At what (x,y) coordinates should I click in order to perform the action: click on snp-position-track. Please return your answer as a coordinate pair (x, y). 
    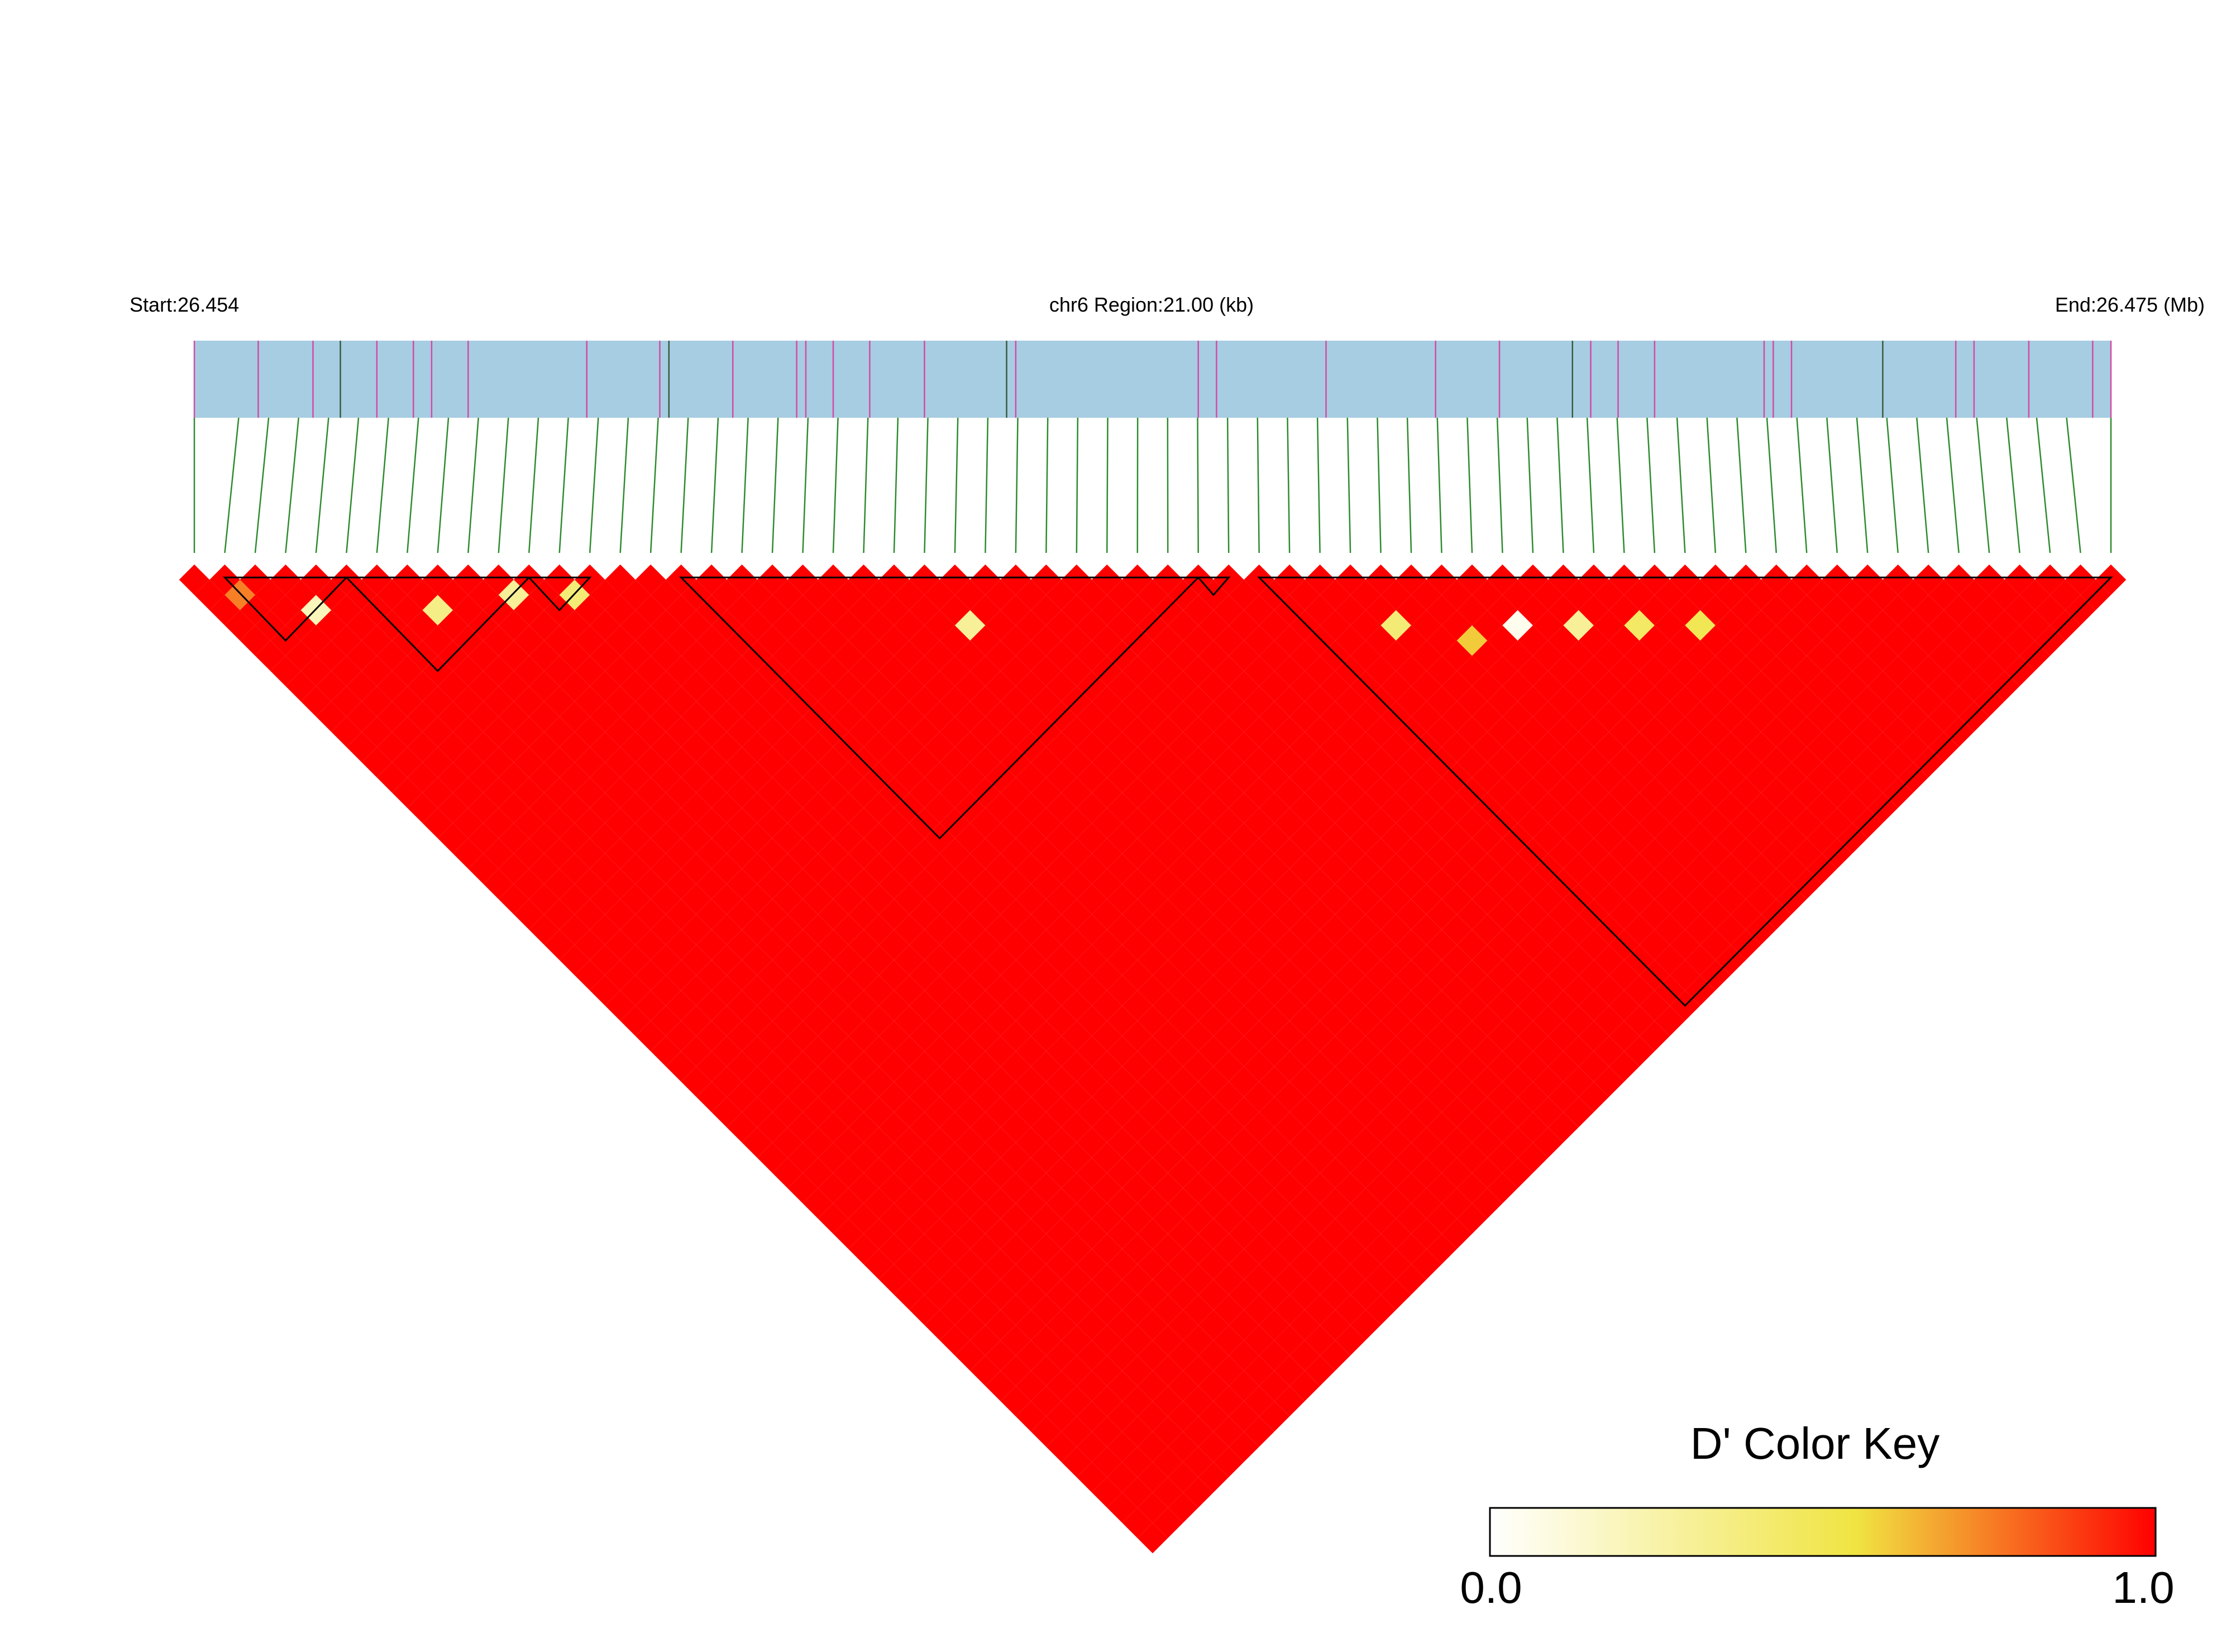
    Looking at the image, I should click on (1152, 379).